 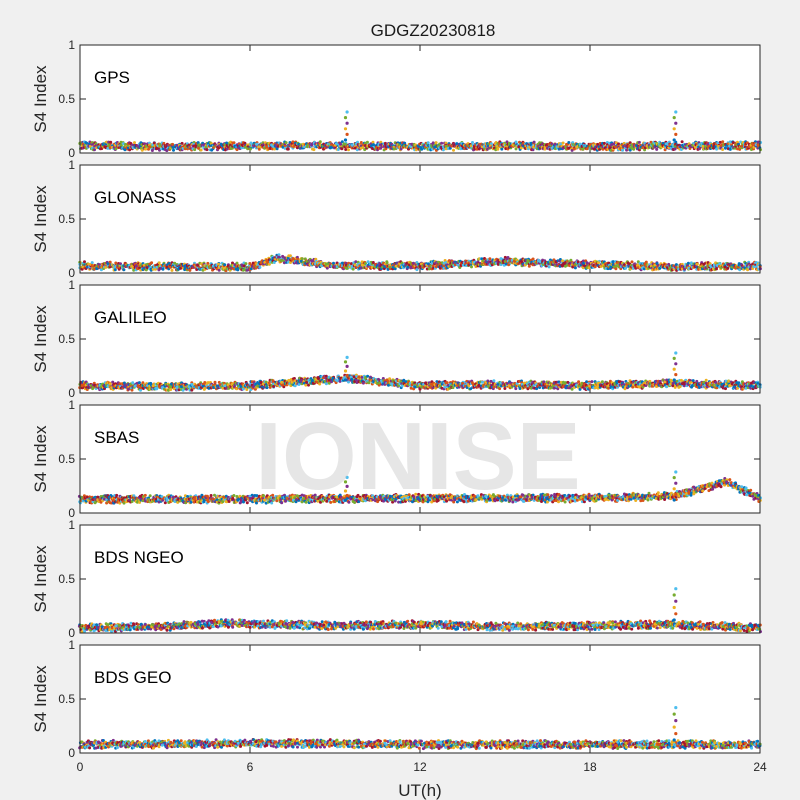 I want to click on figure-title: GDGZ20230818, so click(x=433, y=30).